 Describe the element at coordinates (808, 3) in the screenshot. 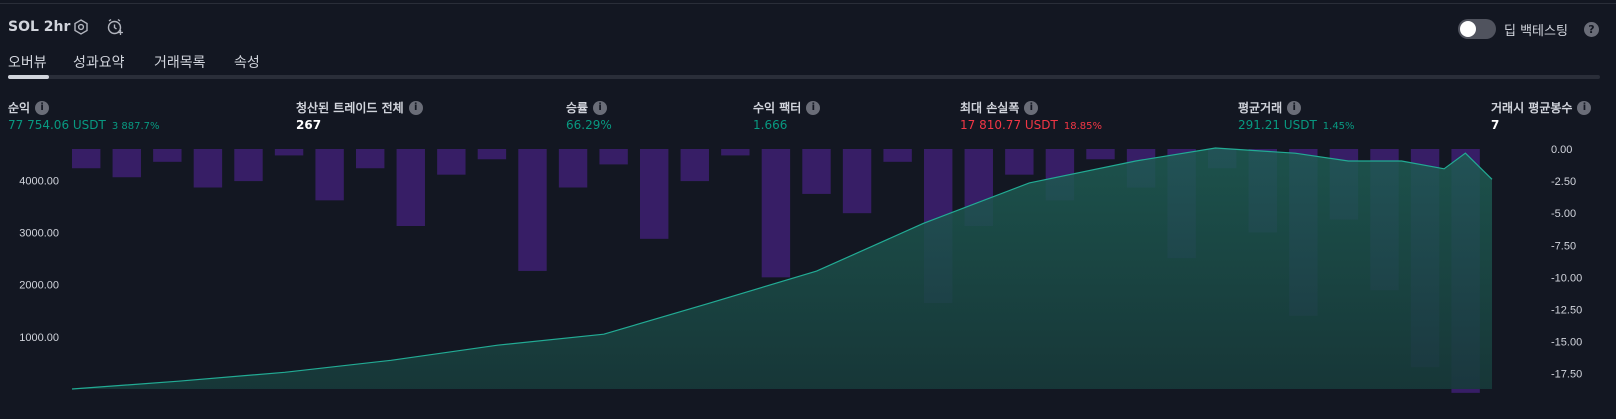

I see `top-divider` at that location.